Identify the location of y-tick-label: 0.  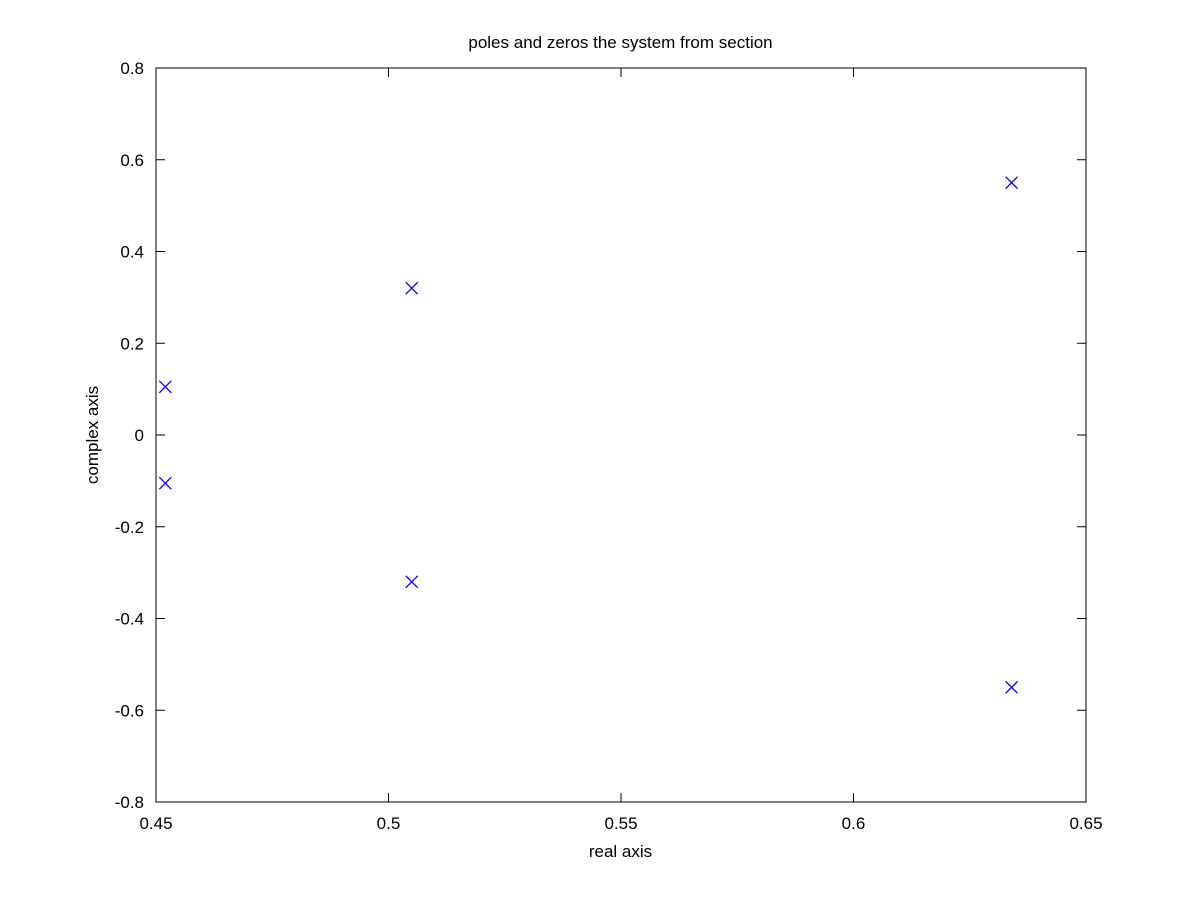
(139, 435).